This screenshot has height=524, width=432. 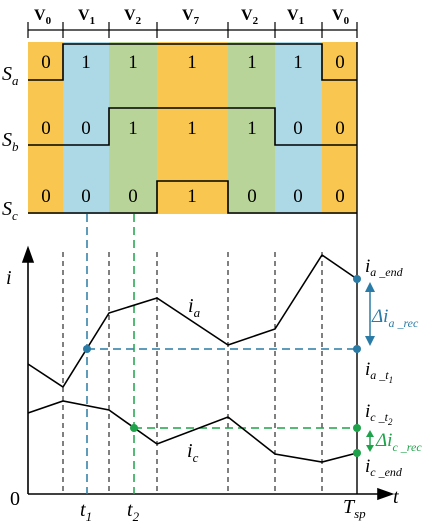 What do you see at coordinates (194, 307) in the screenshot?
I see `label-ia: ia` at bounding box center [194, 307].